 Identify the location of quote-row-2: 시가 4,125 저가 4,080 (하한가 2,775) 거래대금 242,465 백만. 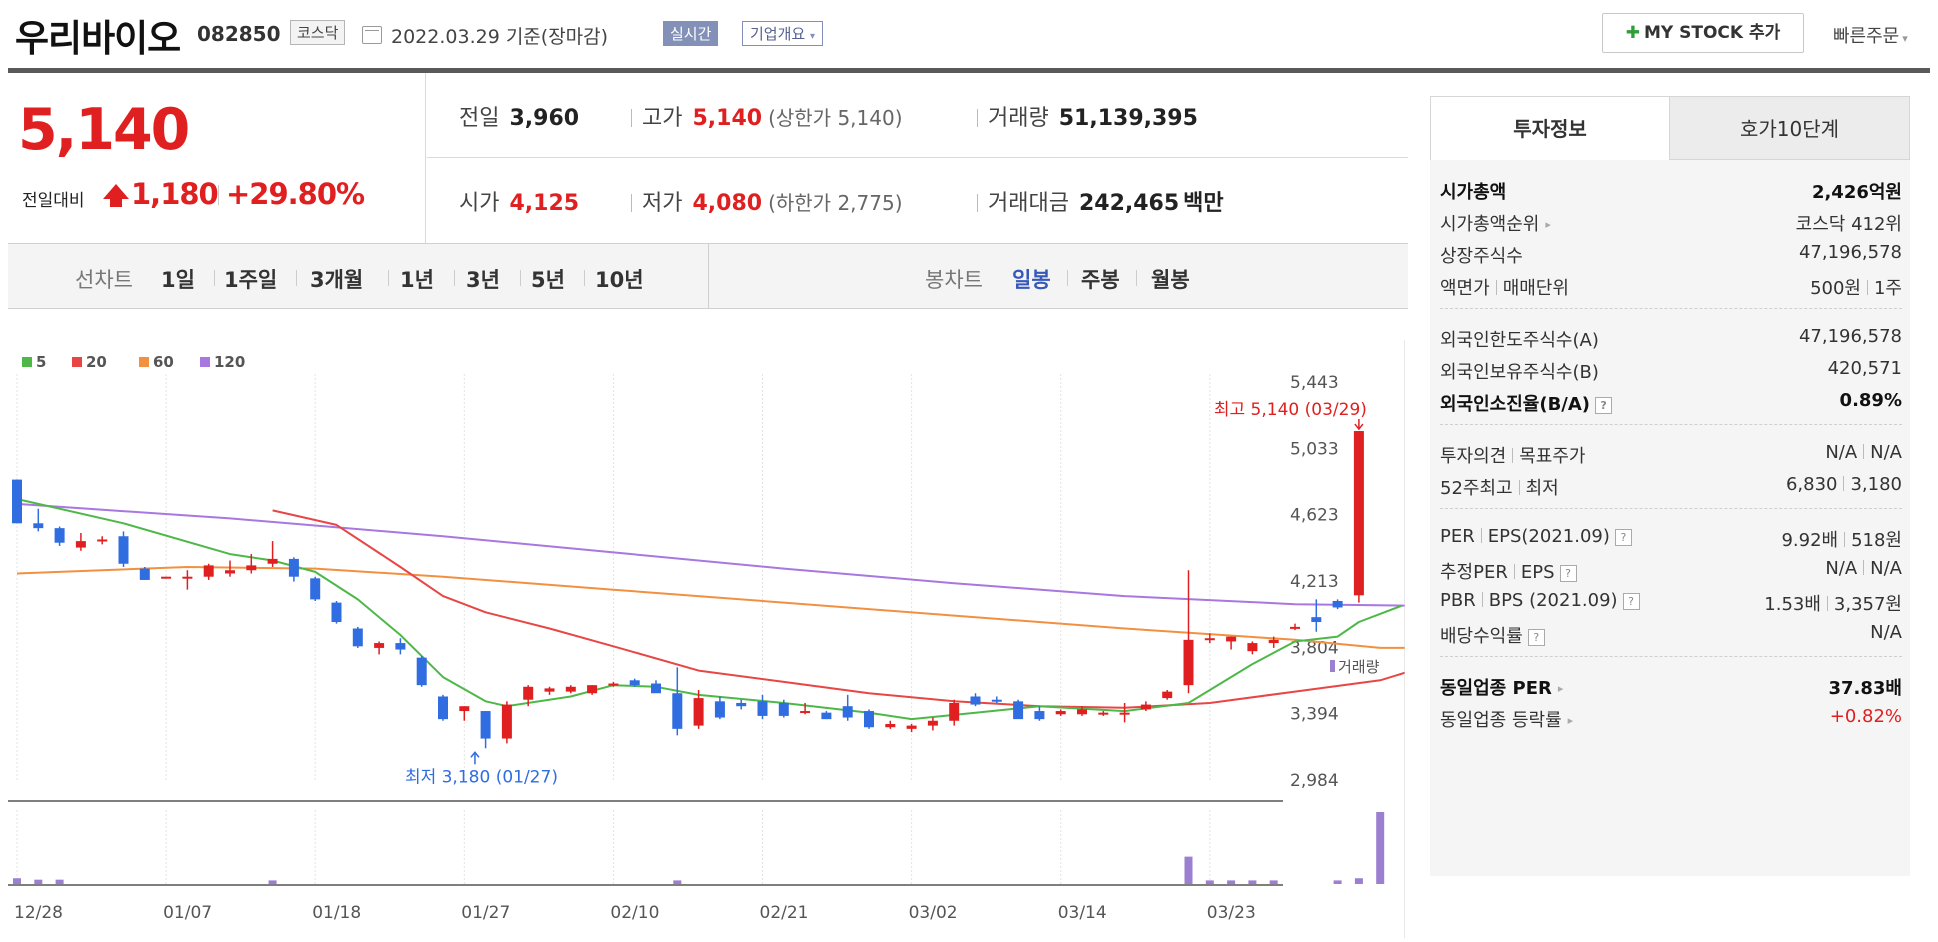
(917, 200).